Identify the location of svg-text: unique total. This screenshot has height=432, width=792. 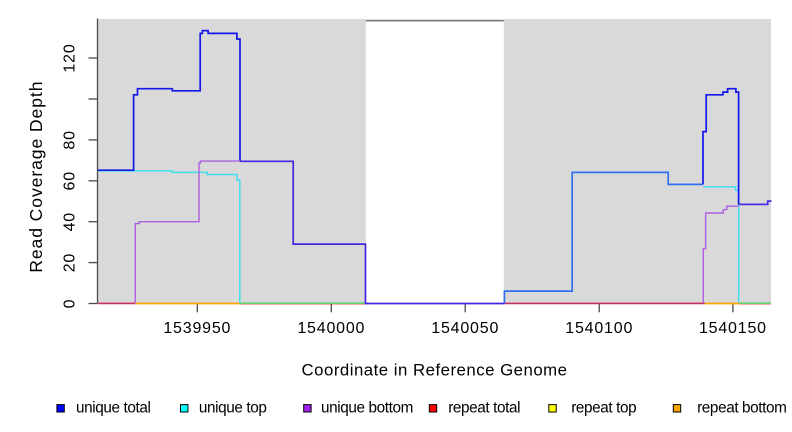
(113, 407).